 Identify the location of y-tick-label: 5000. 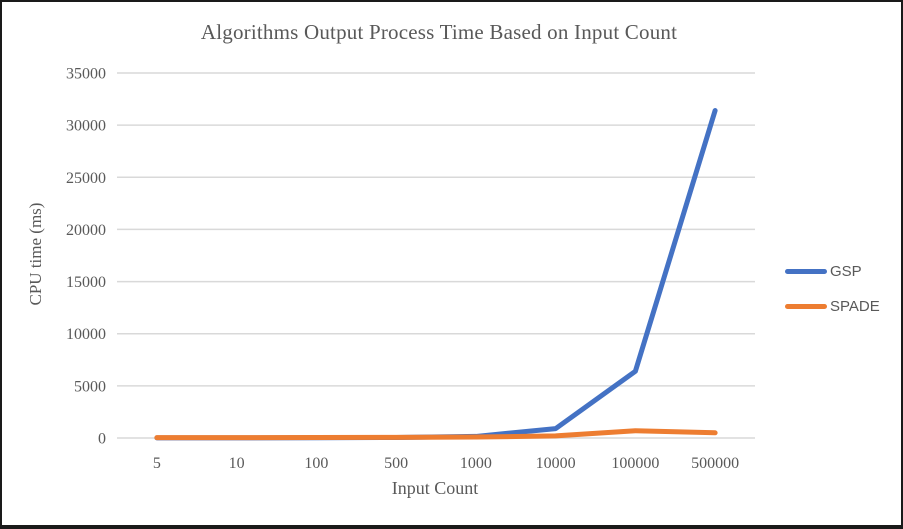
(90, 386).